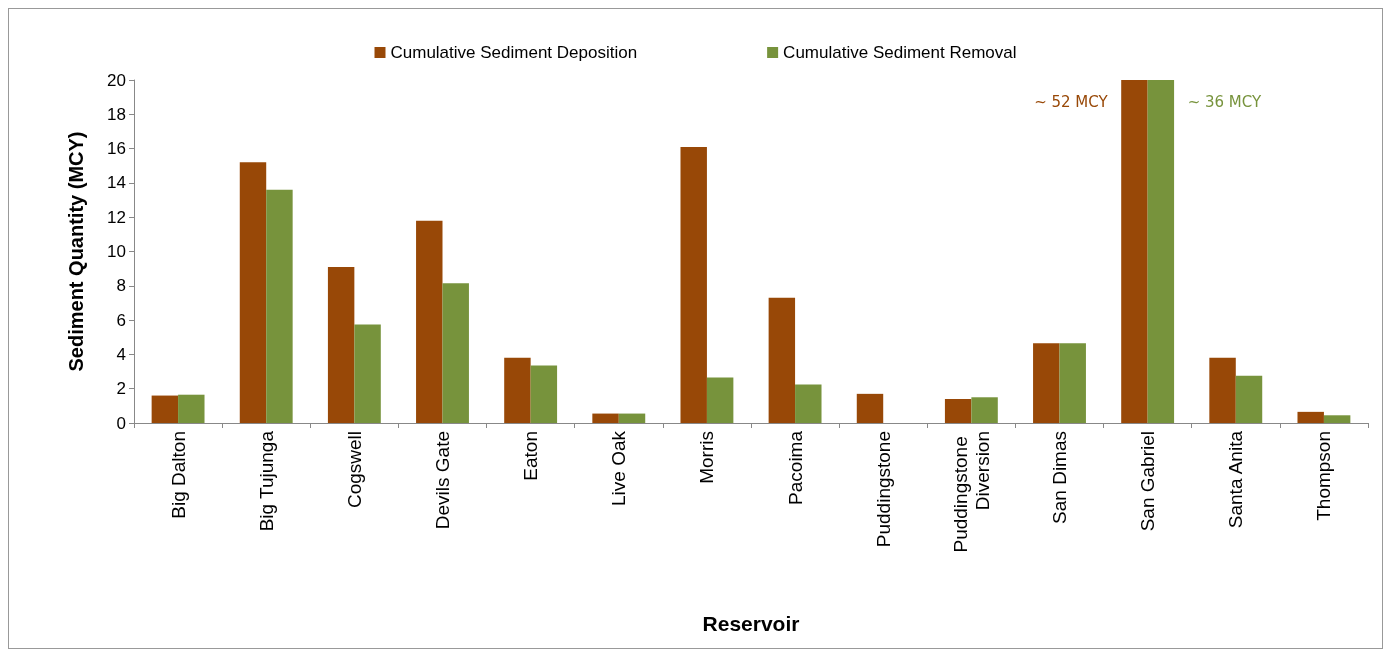  I want to click on x-tick-label: Pacoima, so click(795, 467).